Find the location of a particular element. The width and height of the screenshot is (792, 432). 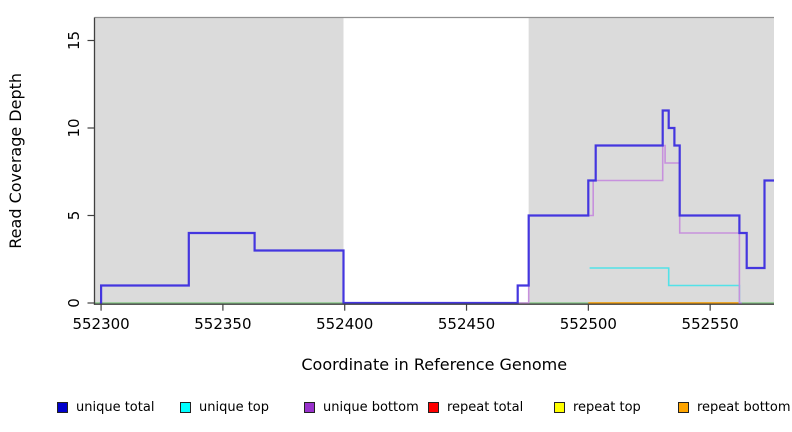

legend-item-unique-bottom: unique bottom is located at coordinates (361, 407).